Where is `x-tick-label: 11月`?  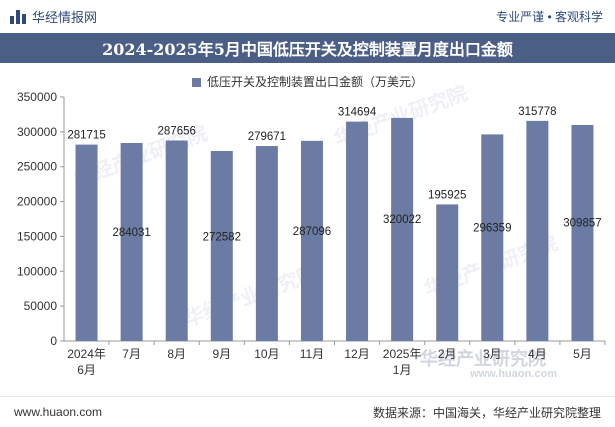 x-tick-label: 11月 is located at coordinates (312, 354).